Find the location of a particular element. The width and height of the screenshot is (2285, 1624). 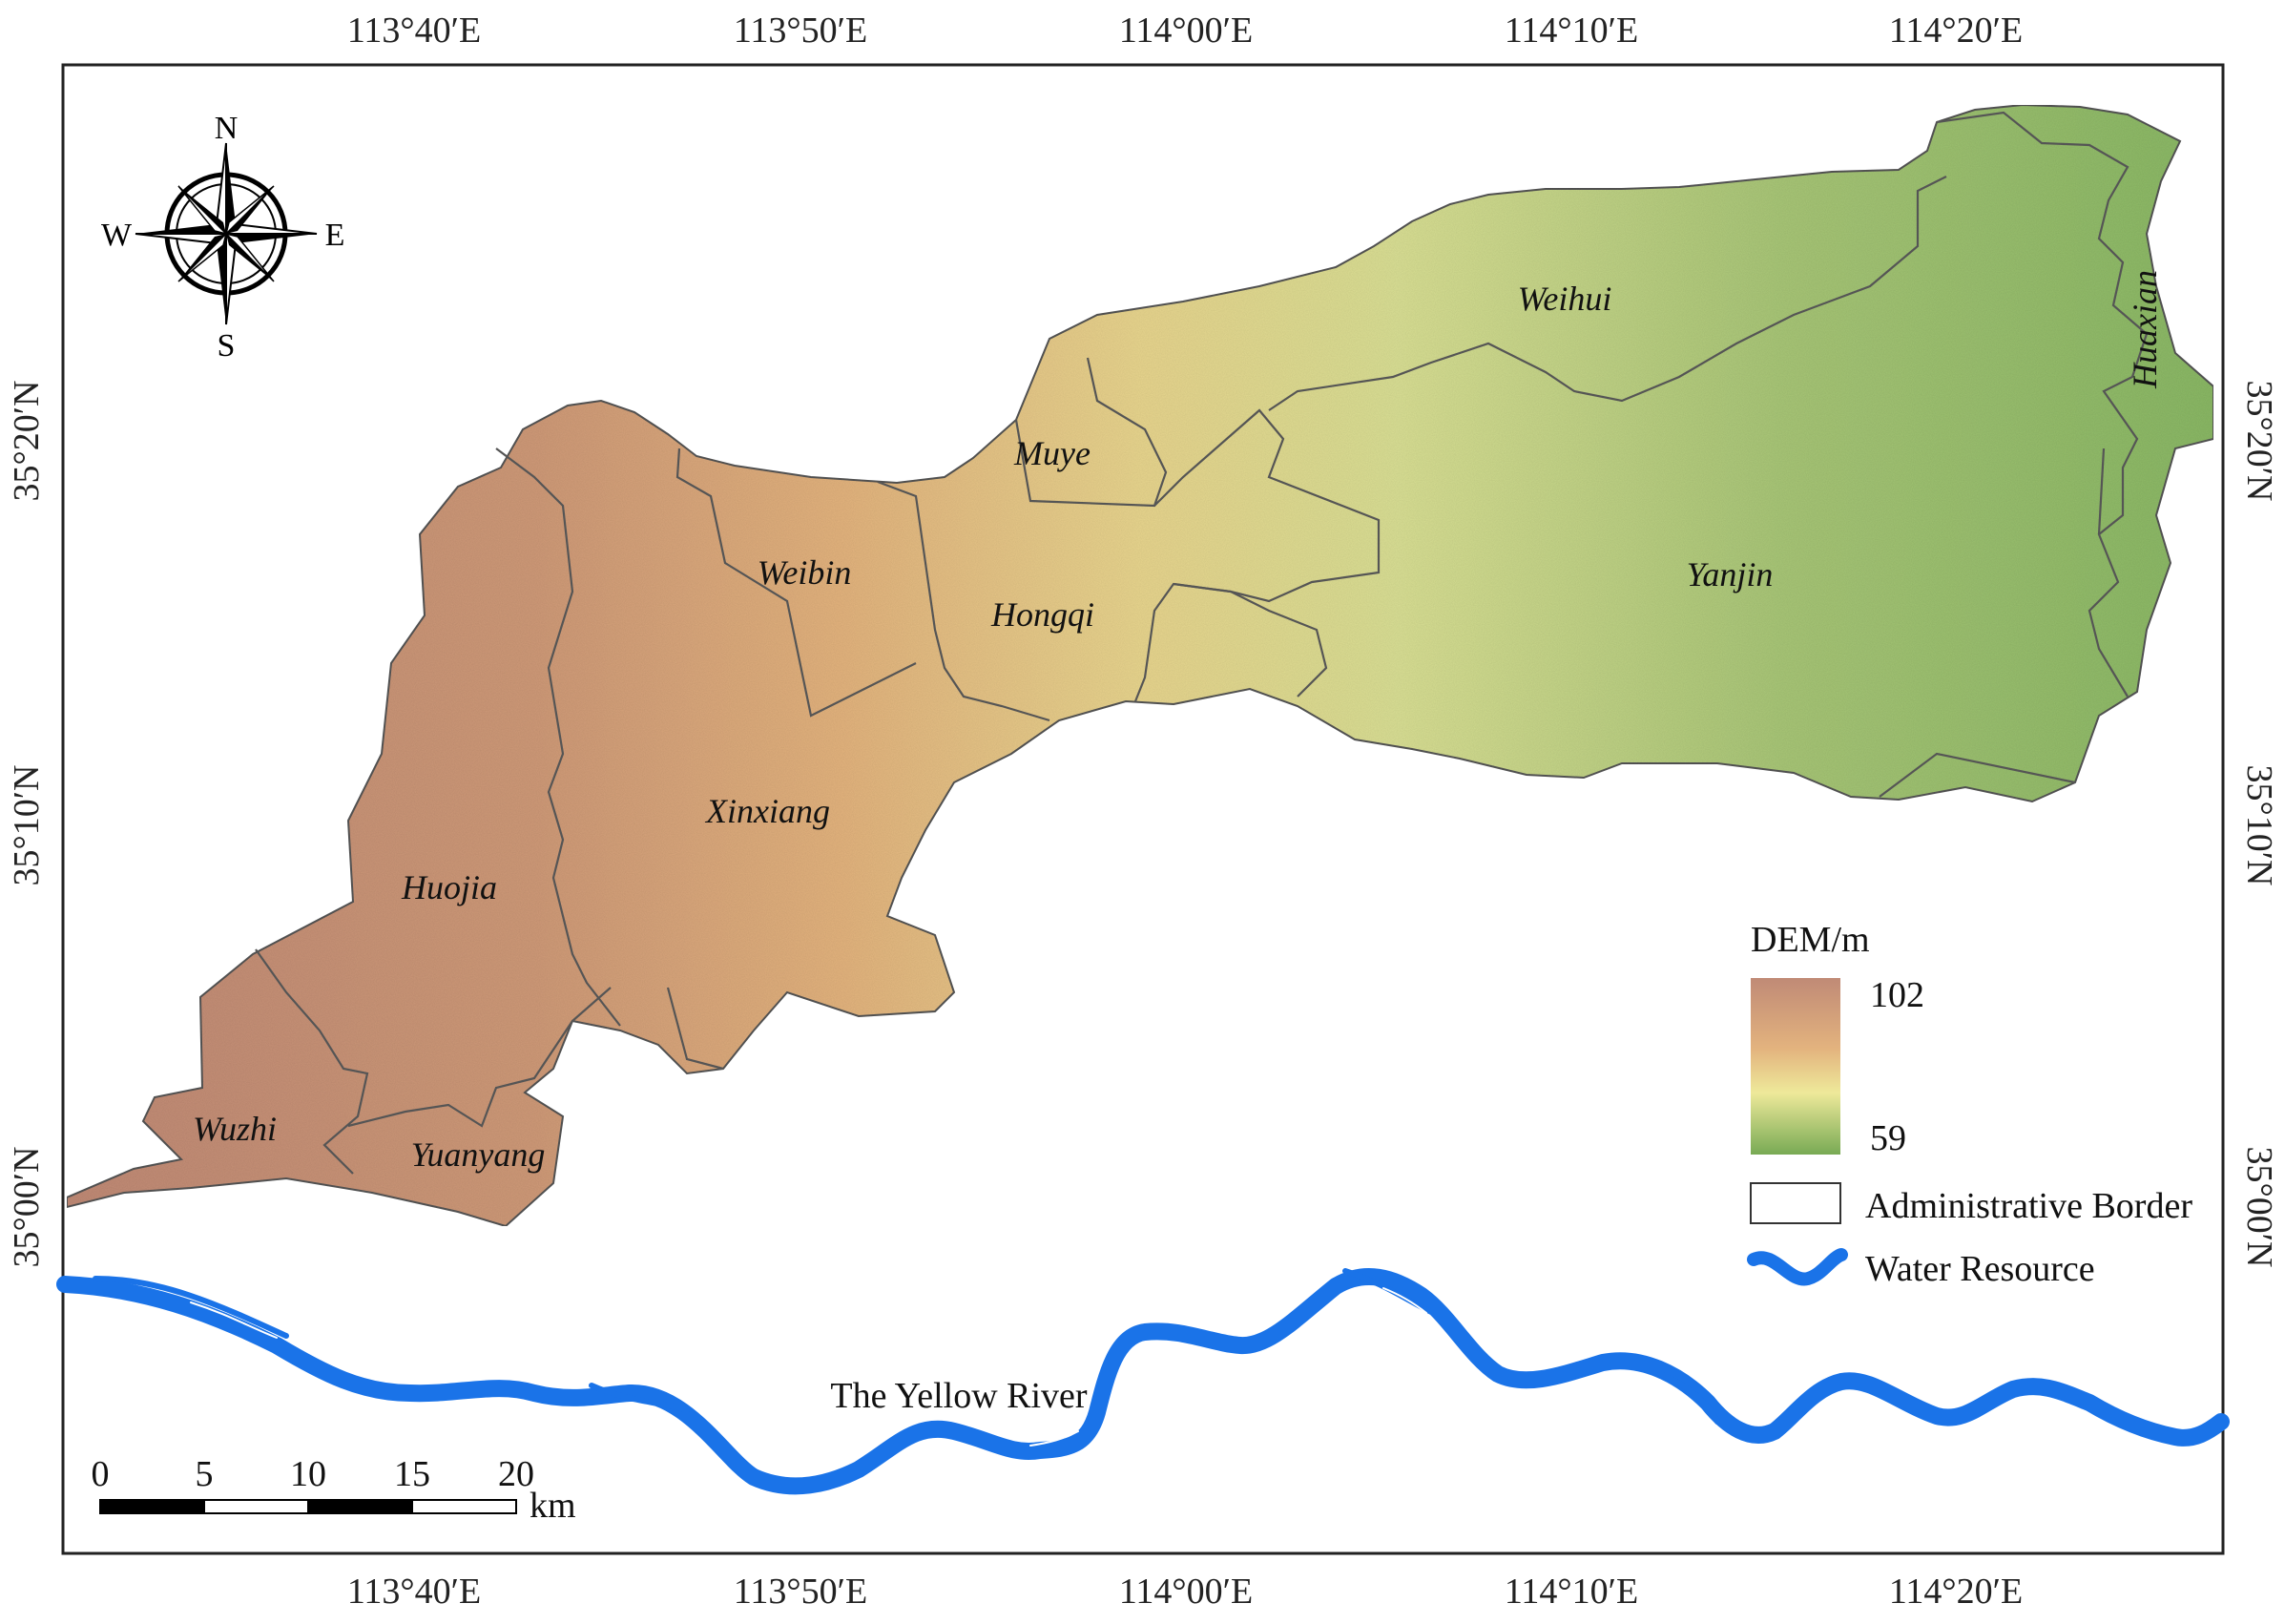

latitude-labels-left: 35°00′N 35°10′N 35°20′N is located at coordinates (27, 824).